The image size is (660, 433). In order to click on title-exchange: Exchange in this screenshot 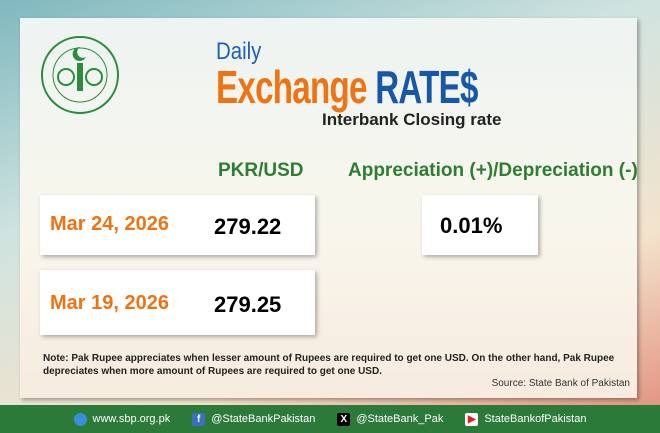, I will do `click(291, 87)`.